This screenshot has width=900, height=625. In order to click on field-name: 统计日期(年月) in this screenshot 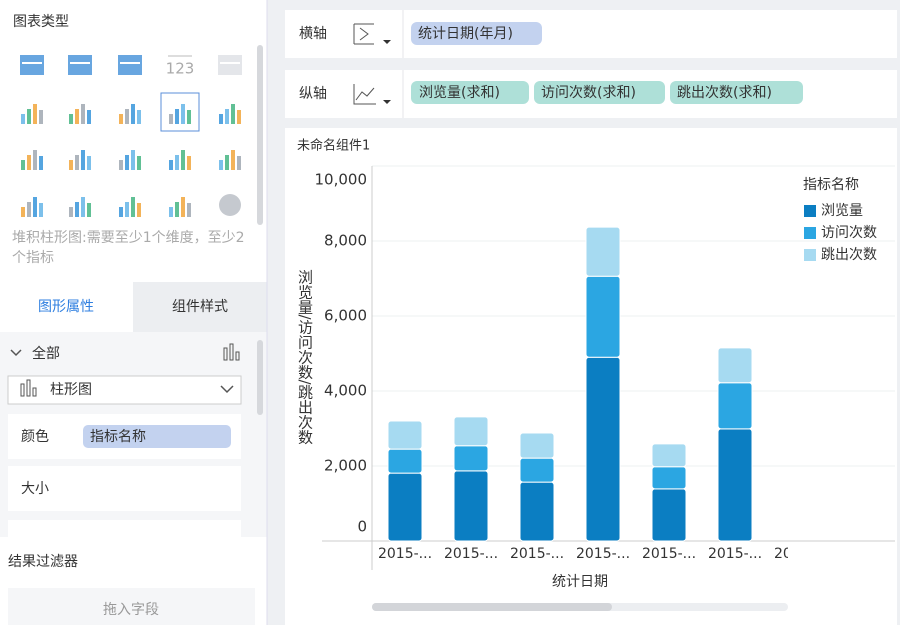, I will do `click(465, 34)`.